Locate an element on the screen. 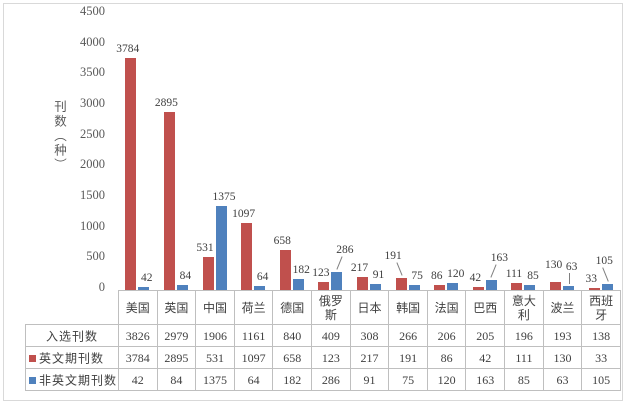 Image resolution: width=627 pixels, height=404 pixels. bar-英文期刊数-美国 is located at coordinates (131, 173).